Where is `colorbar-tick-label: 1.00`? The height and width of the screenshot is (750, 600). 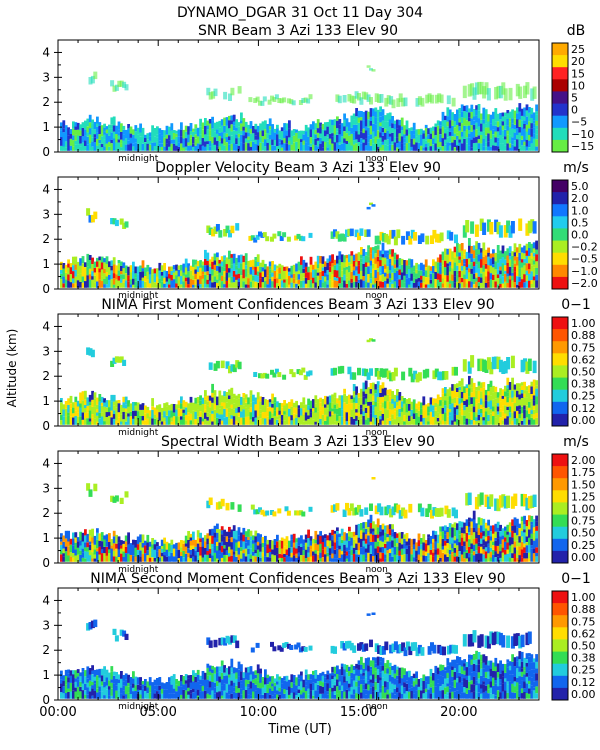
colorbar-tick-label: 1.00 is located at coordinates (583, 323).